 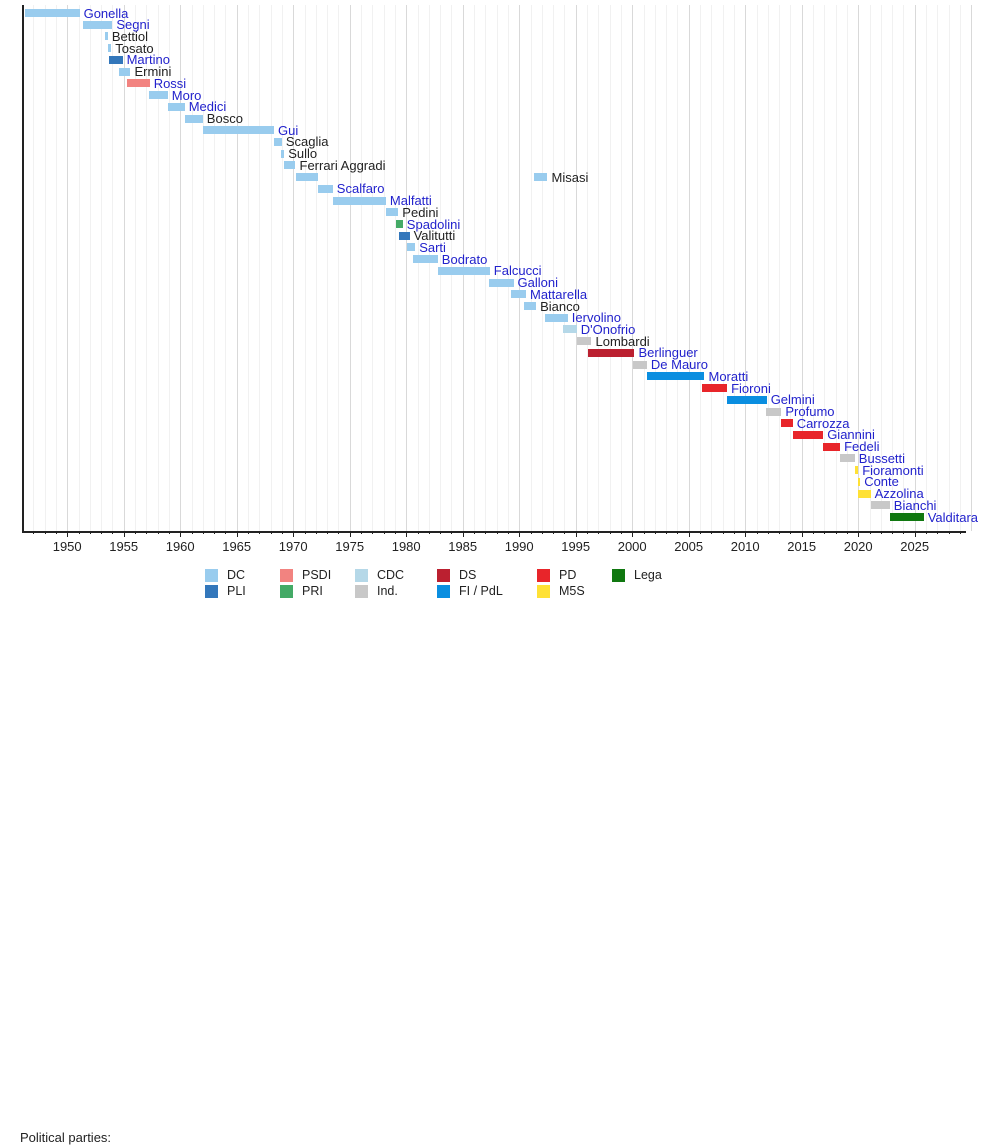 What do you see at coordinates (186, 95) in the screenshot?
I see `minister-label: Moro` at bounding box center [186, 95].